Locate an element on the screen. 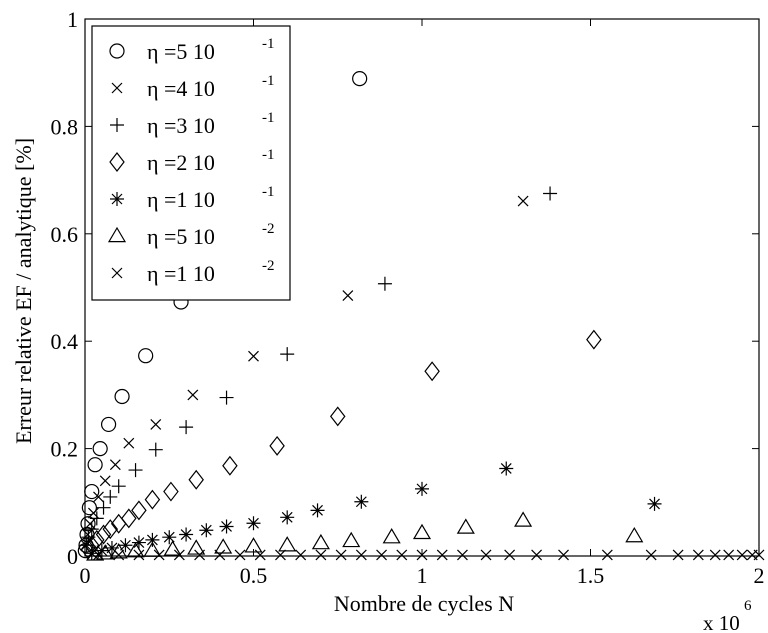  x-tick-label: 1.5 is located at coordinates (591, 575).